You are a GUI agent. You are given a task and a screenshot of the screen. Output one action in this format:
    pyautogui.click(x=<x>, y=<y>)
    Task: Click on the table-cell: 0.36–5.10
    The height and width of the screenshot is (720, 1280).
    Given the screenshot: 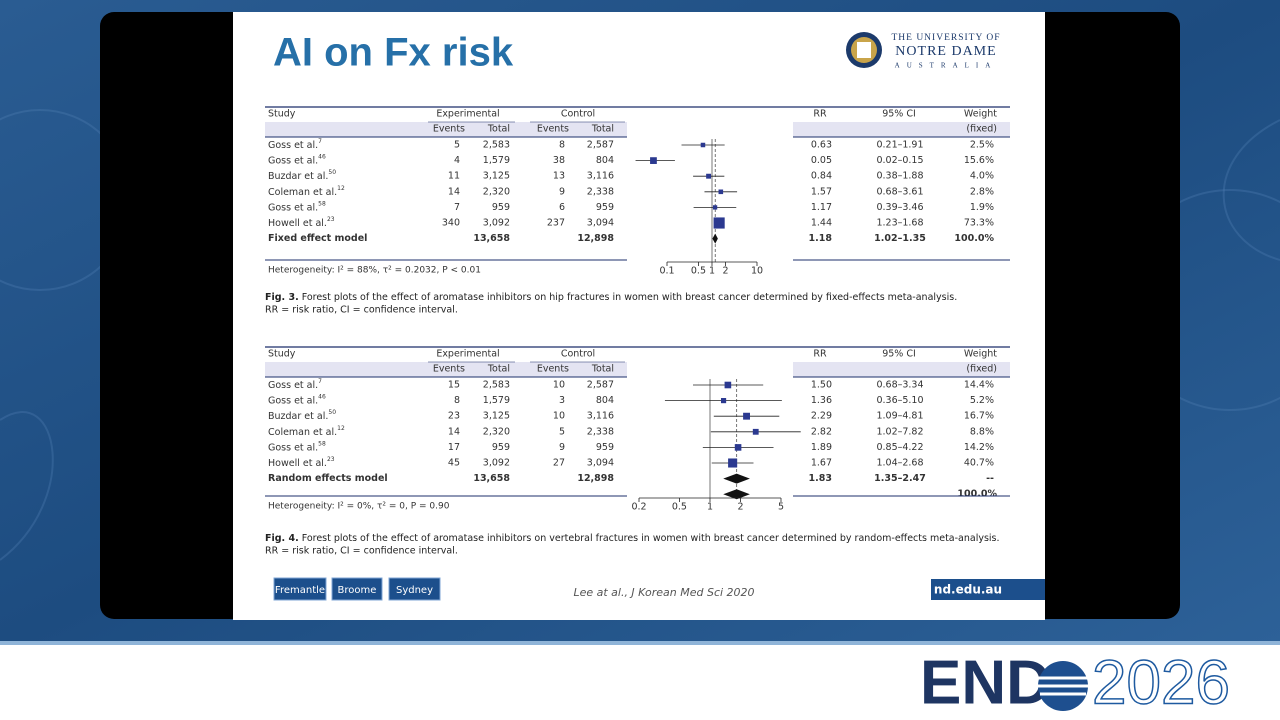 What is the action you would take?
    pyautogui.click(x=899, y=400)
    